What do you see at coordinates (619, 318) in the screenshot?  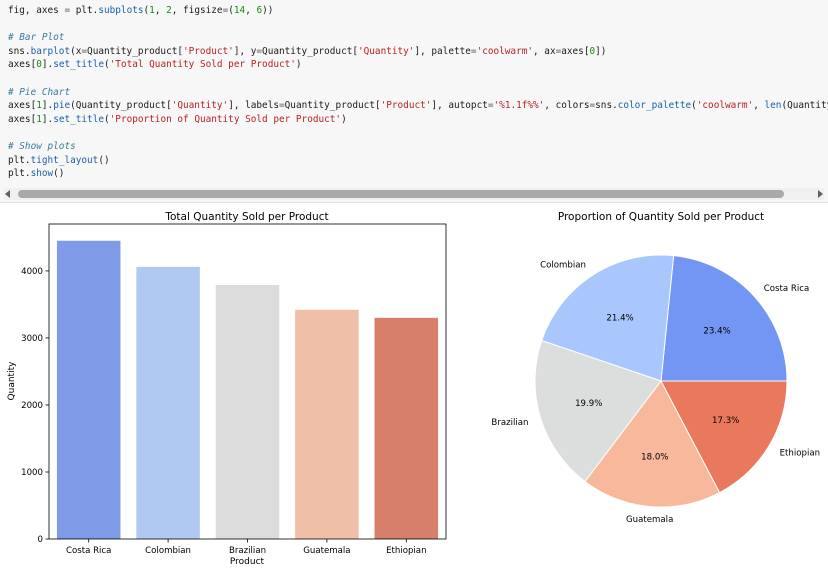 I see `pie-pct-label: 21.4%` at bounding box center [619, 318].